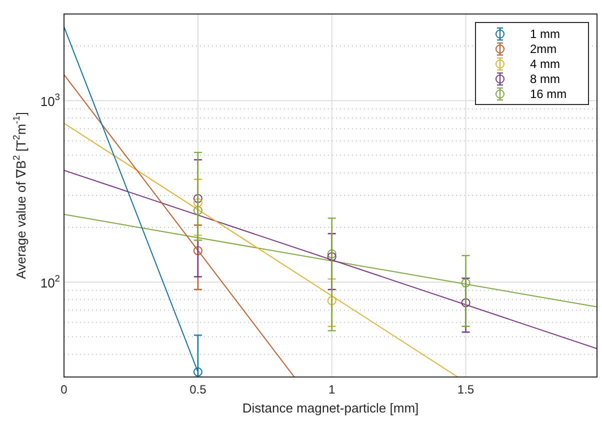  What do you see at coordinates (545, 33) in the screenshot?
I see `legend-label: 1 mm` at bounding box center [545, 33].